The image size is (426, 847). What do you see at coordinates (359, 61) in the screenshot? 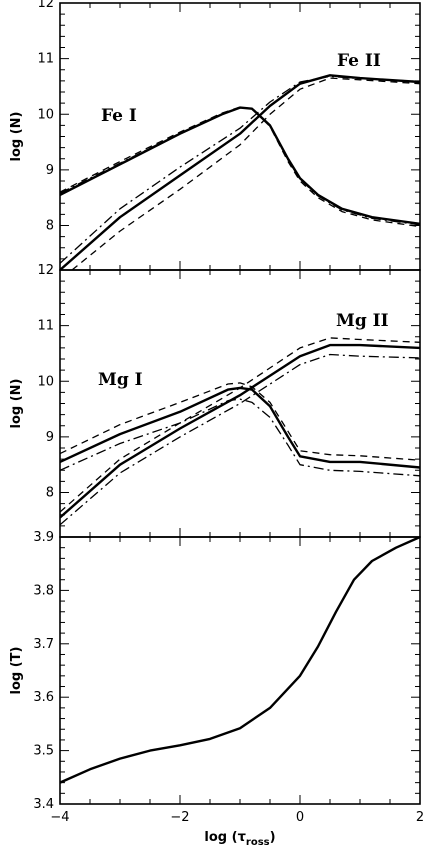
I see `series-annotation: Fe II` at bounding box center [359, 61].